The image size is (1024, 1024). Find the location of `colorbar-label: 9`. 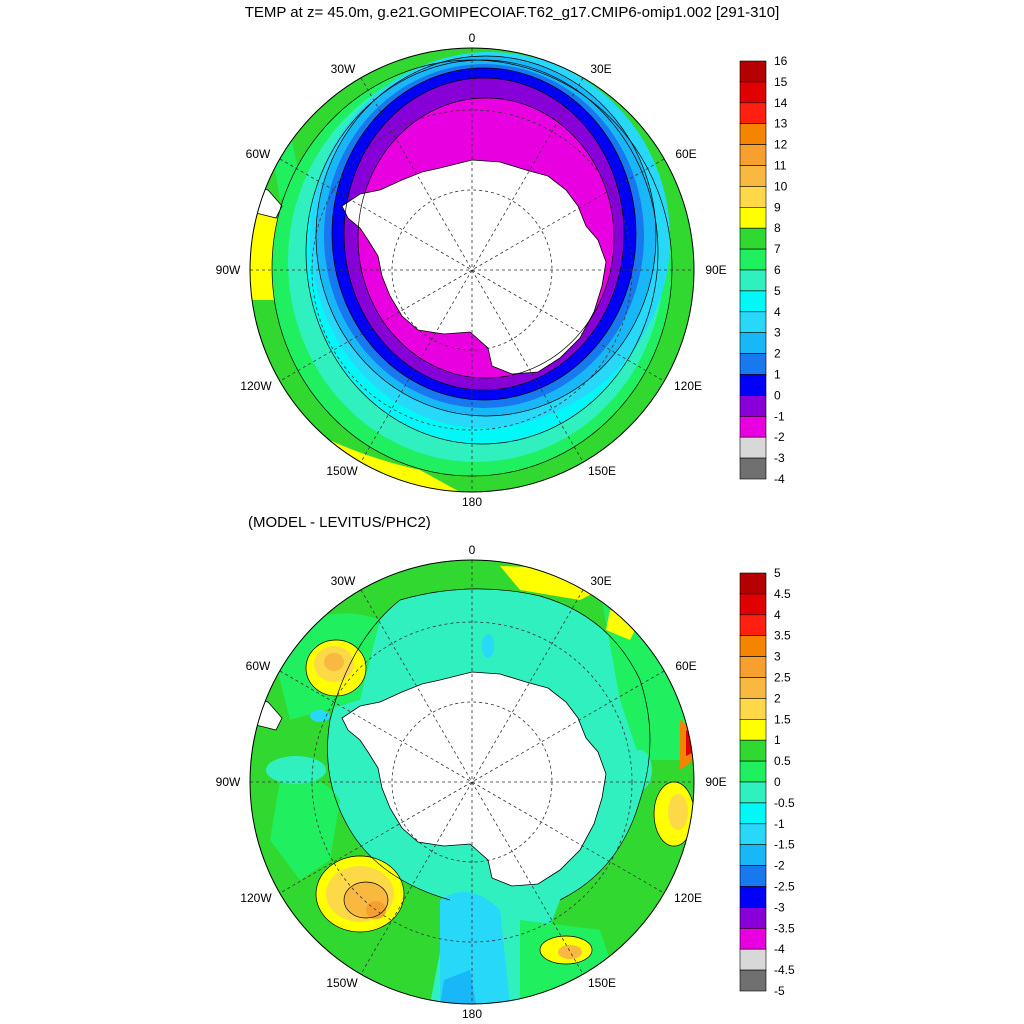

colorbar-label: 9 is located at coordinates (777, 207).